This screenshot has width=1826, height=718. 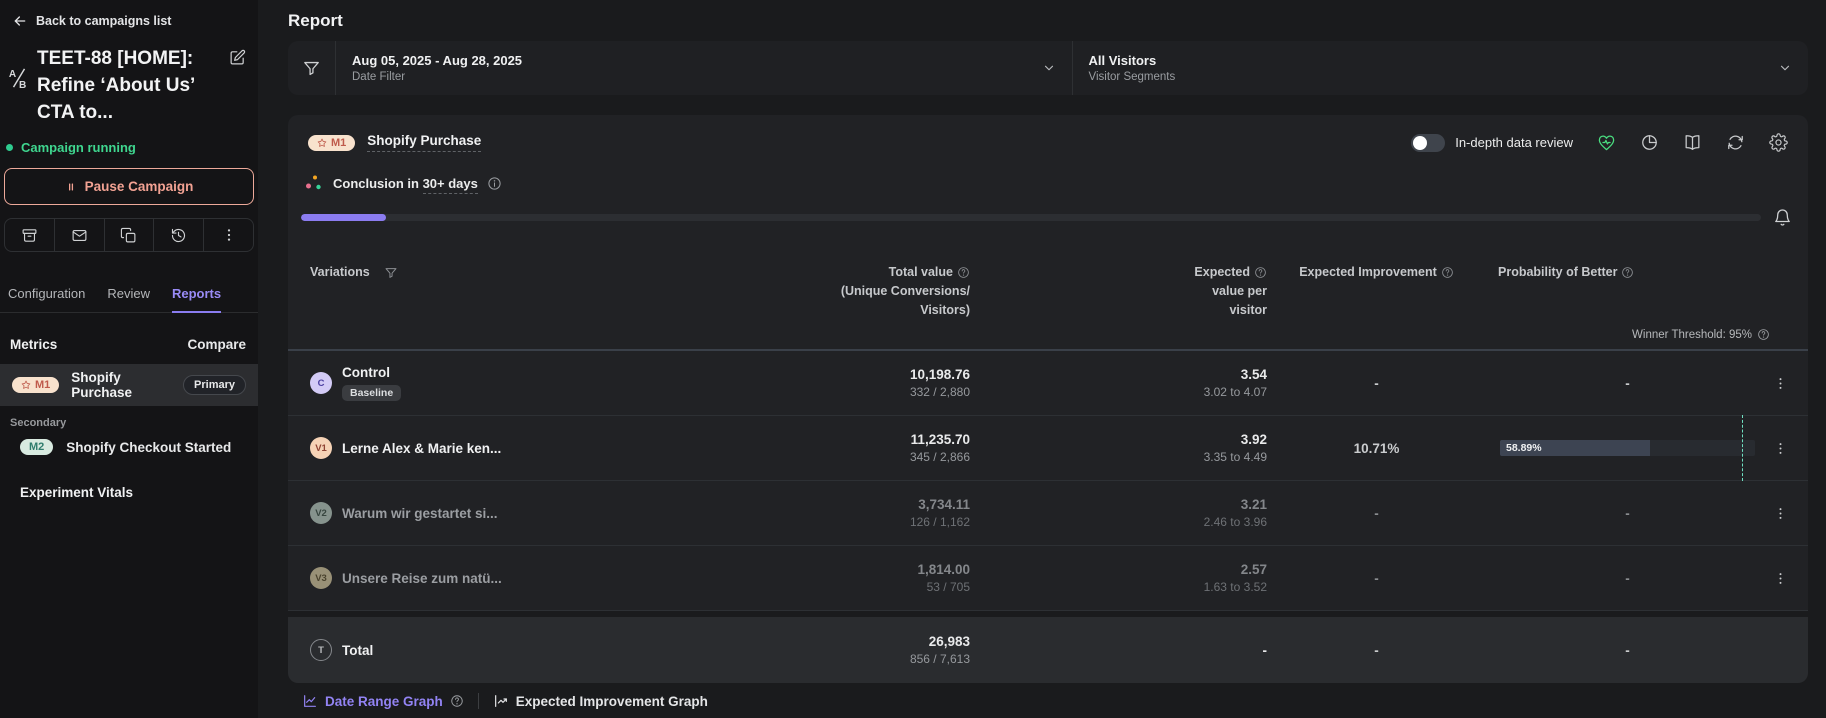 I want to click on refresh-icon, so click(x=1735, y=142).